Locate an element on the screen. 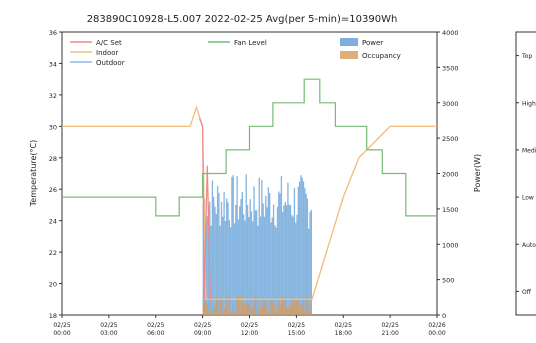 The width and height of the screenshot is (536, 343). fan-level-label: High is located at coordinates (529, 103).